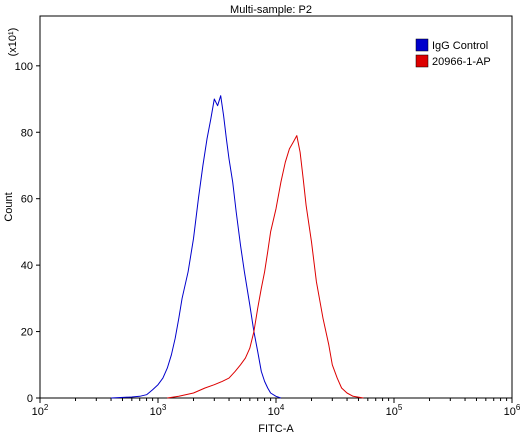 Image resolution: width=527 pixels, height=435 pixels. Describe the element at coordinates (460, 46) in the screenshot. I see `legend-label-0: IgG Control` at that location.